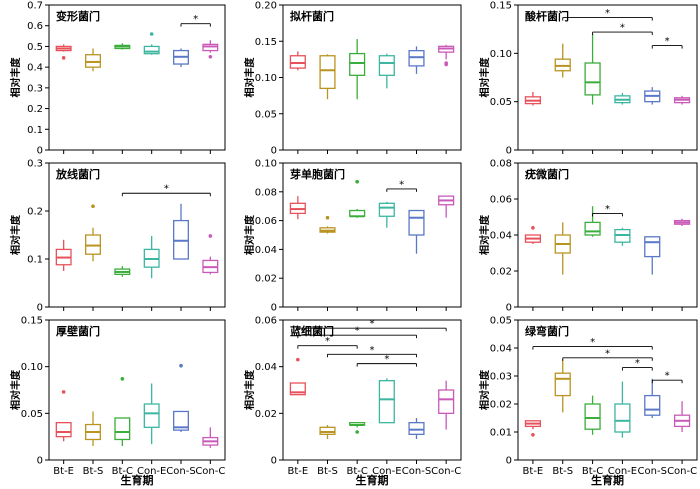 This screenshot has width=700, height=489. What do you see at coordinates (78, 16) in the screenshot?
I see `panel-title: 变形菌门` at bounding box center [78, 16].